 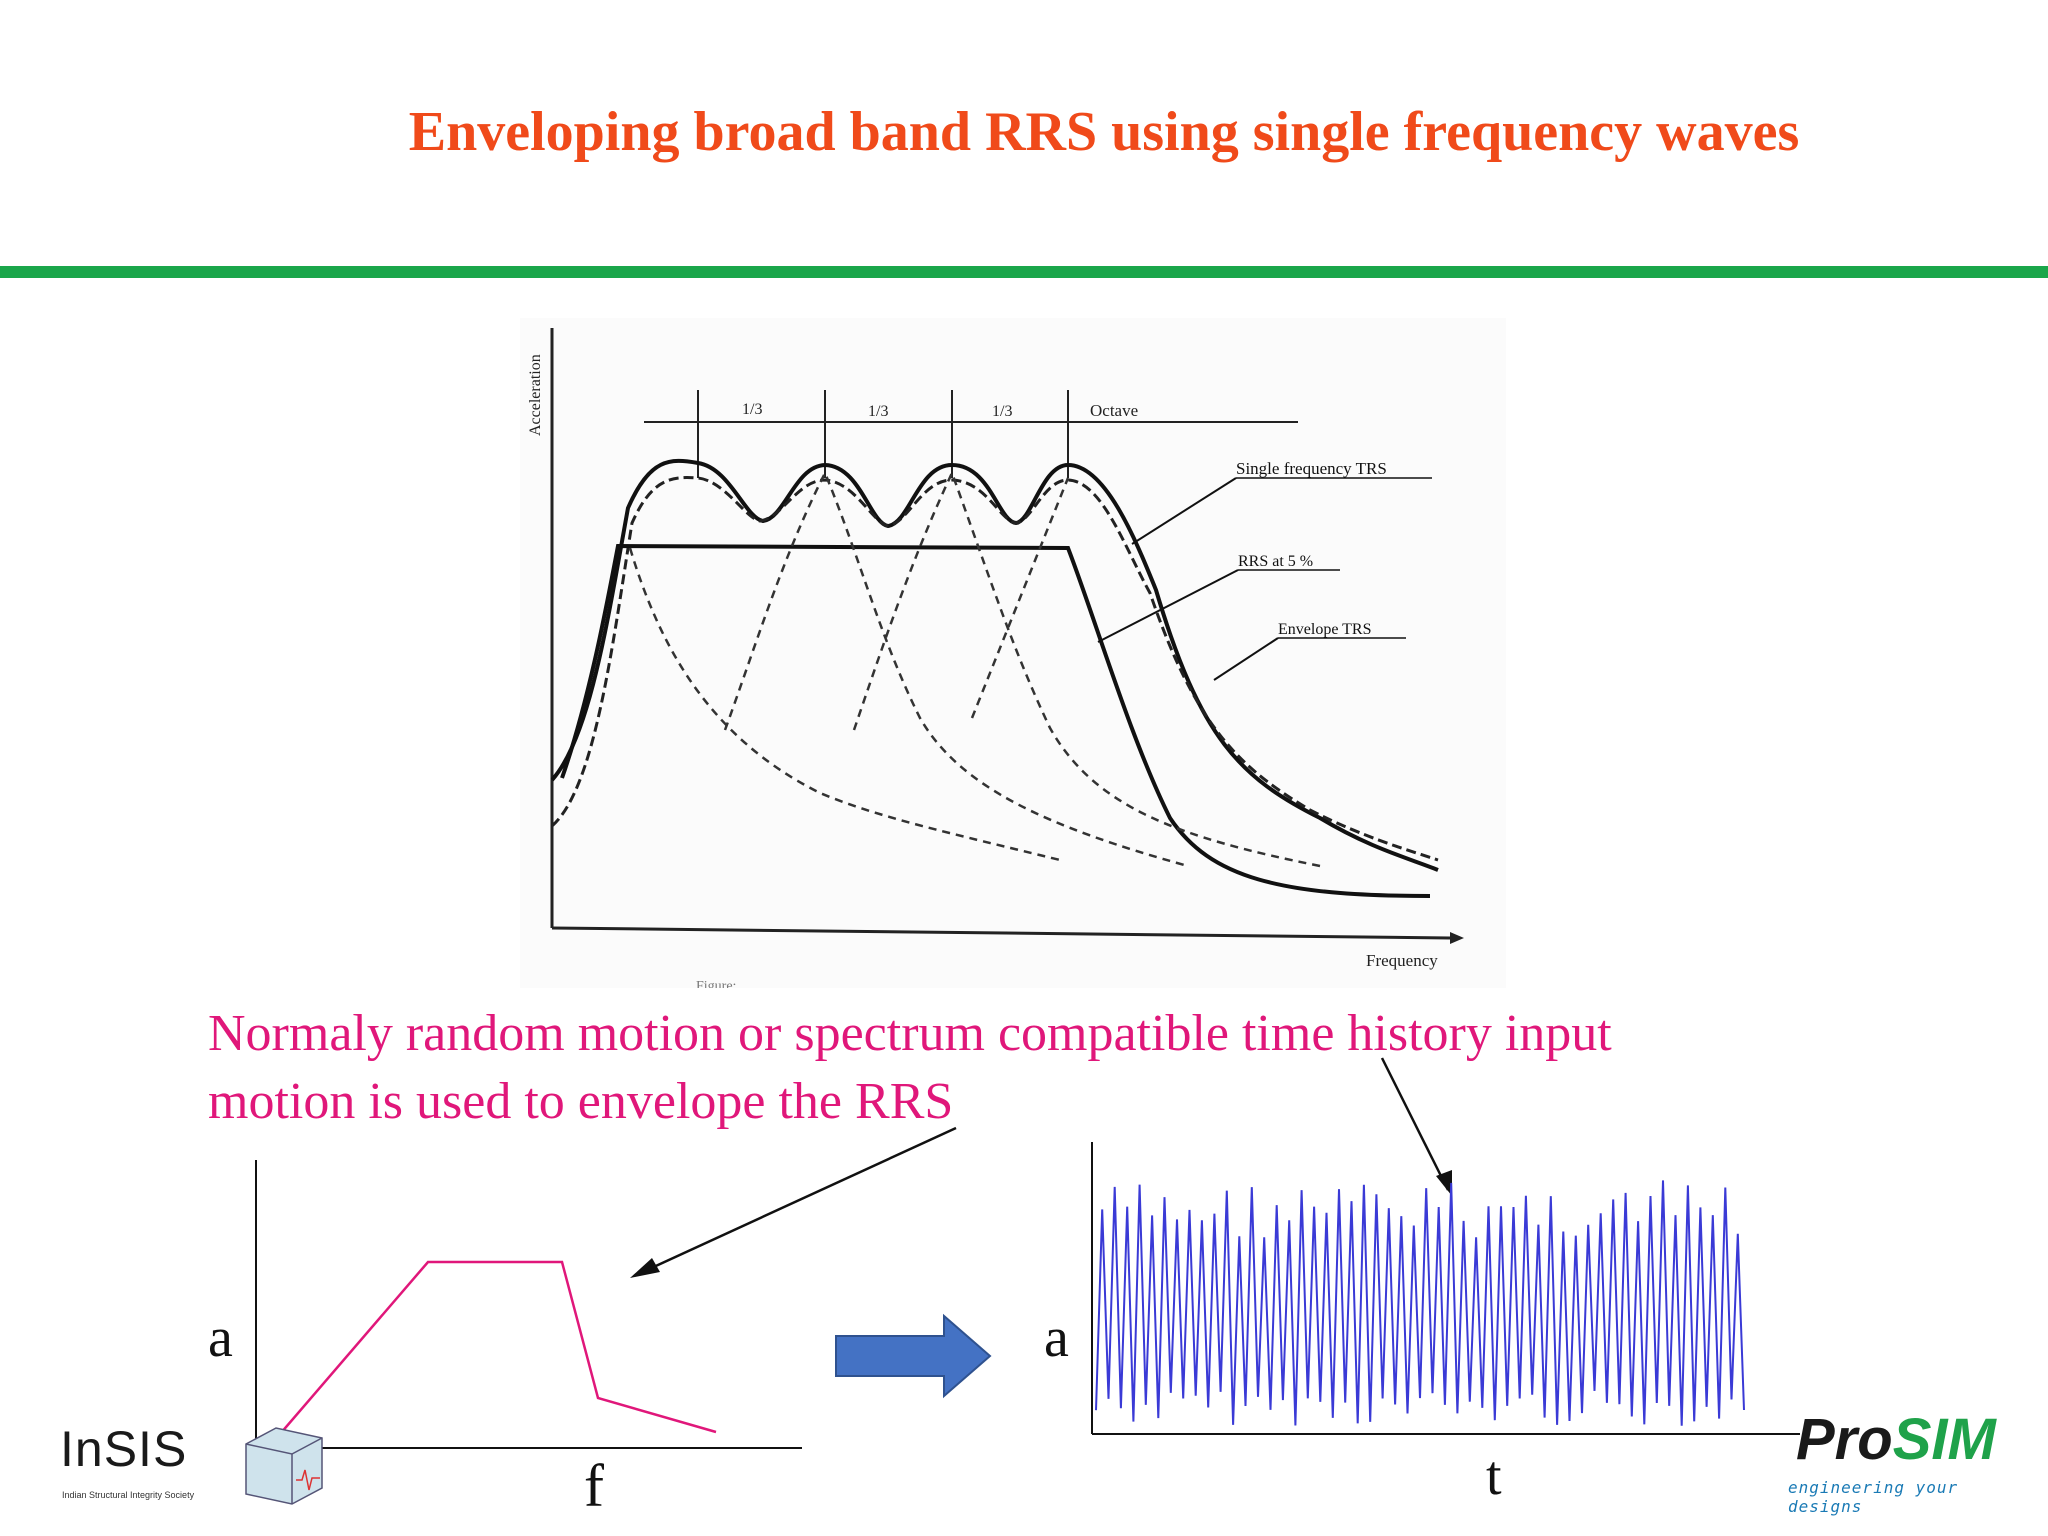 I want to click on callout-single-frequency-trs: Single frequency TRS, so click(x=1311, y=468).